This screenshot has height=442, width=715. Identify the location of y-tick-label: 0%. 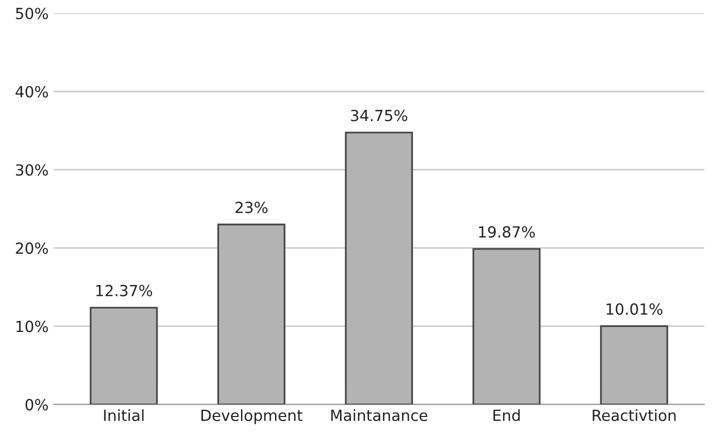
(37, 404).